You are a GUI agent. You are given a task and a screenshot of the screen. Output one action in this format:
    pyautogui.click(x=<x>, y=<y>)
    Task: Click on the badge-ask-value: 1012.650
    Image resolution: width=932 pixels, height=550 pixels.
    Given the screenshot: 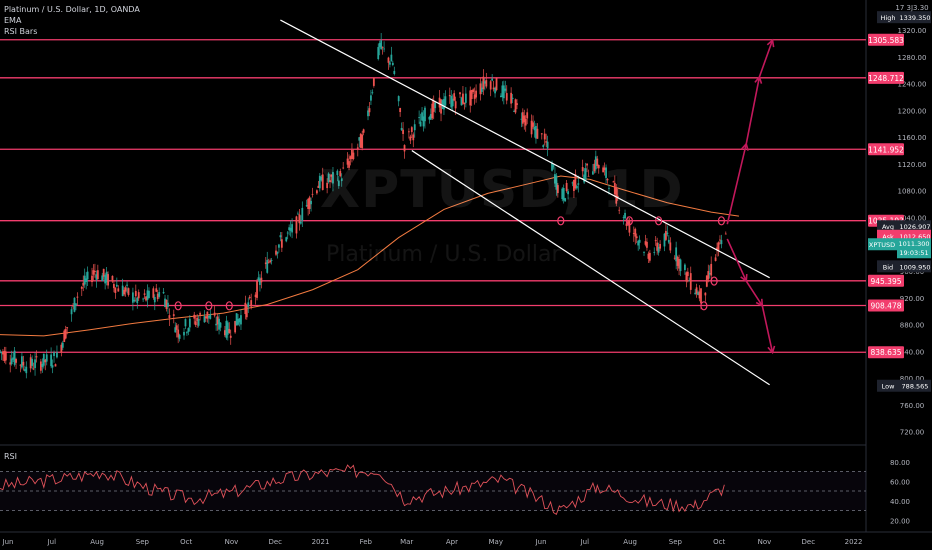 What is the action you would take?
    pyautogui.click(x=914, y=237)
    